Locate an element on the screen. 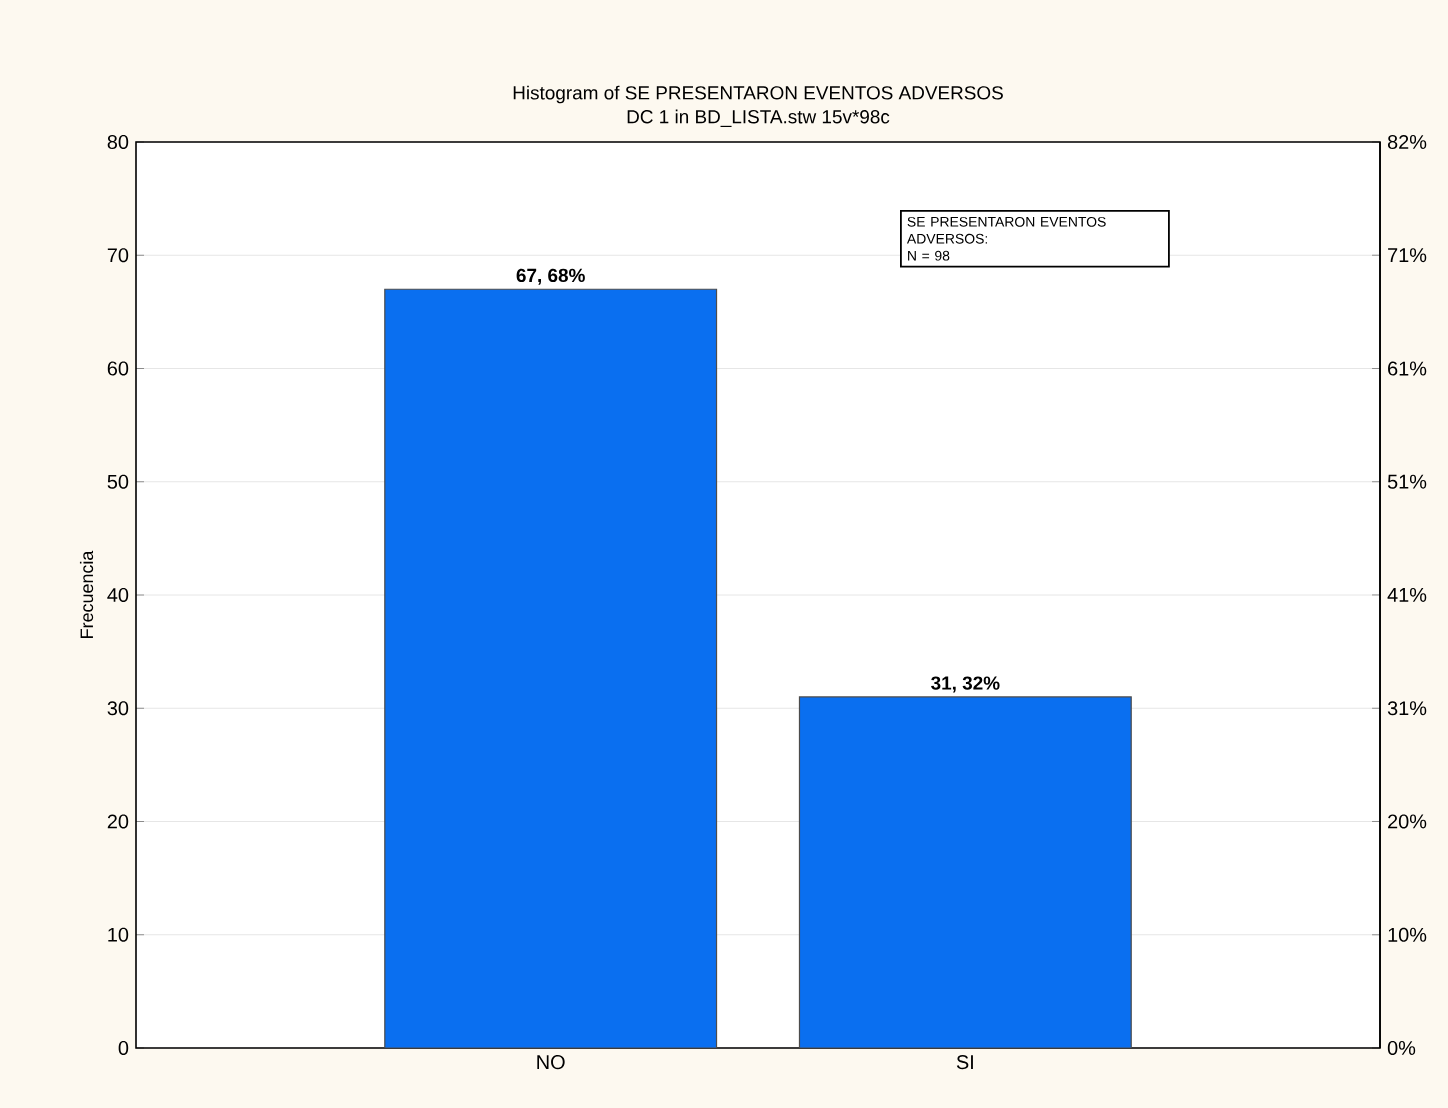 This screenshot has height=1108, width=1448. y-tick-label: 10 is located at coordinates (118, 934).